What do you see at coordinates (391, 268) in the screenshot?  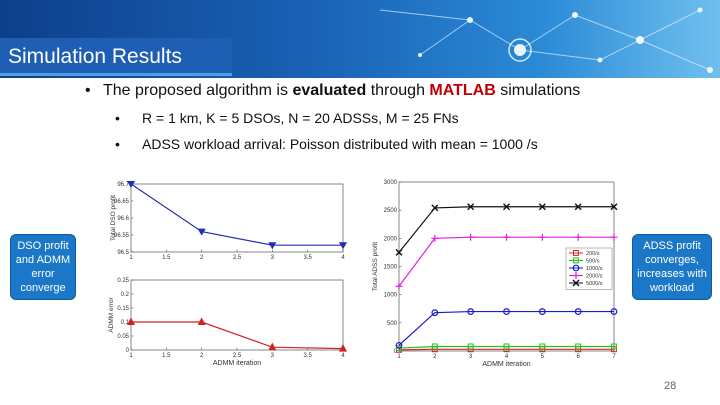 I see `y-tick-label: 1500` at bounding box center [391, 268].